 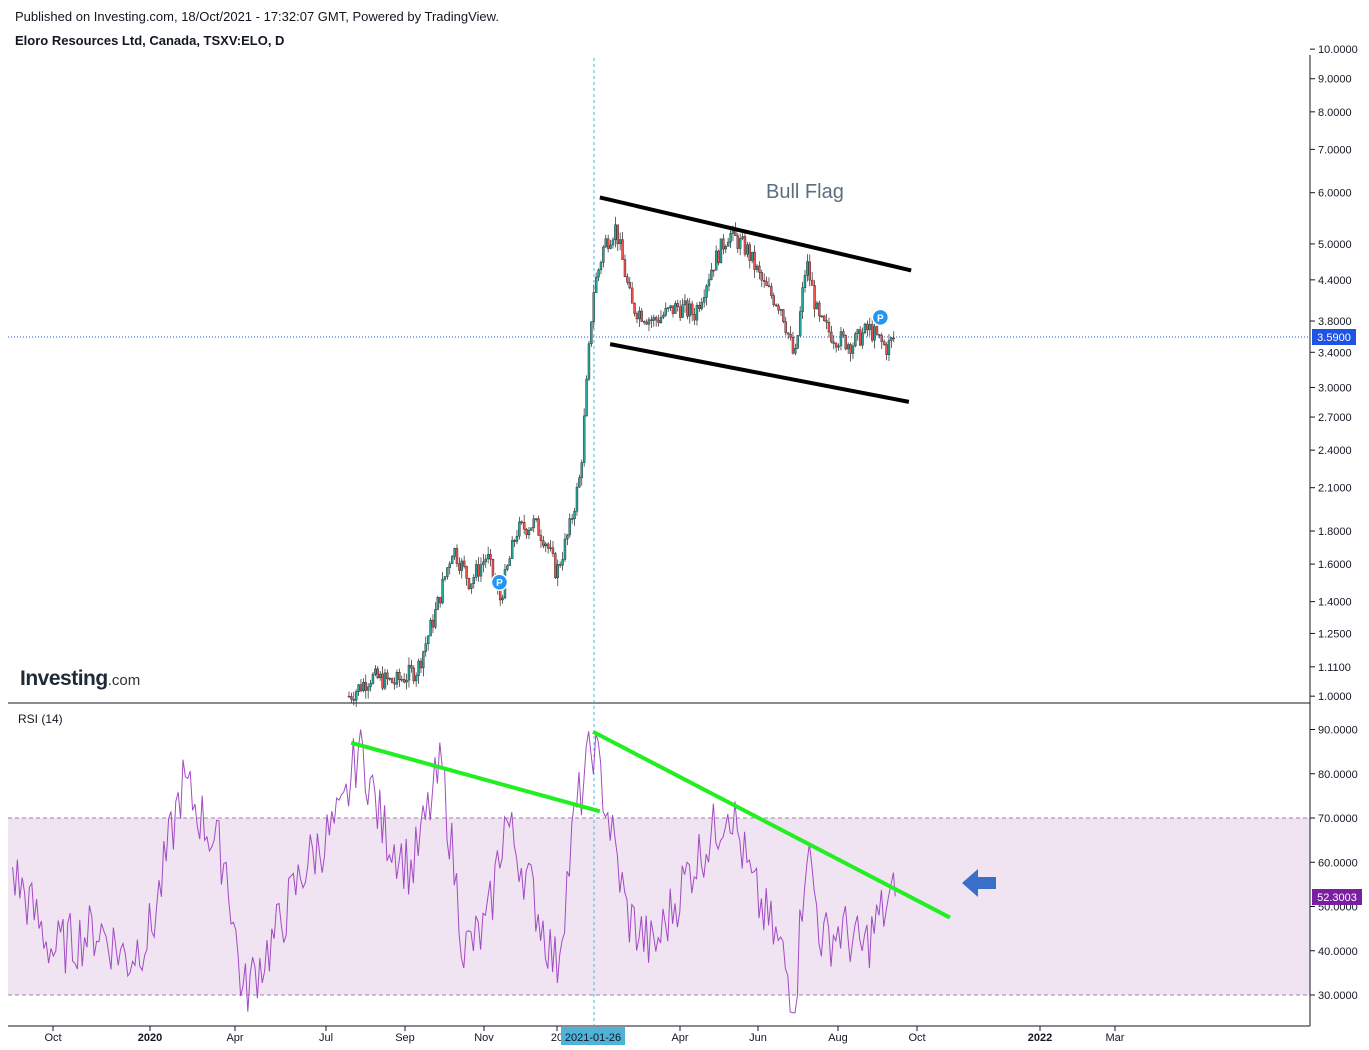 What do you see at coordinates (1115, 1038) in the screenshot?
I see `time-tick-label: Mar` at bounding box center [1115, 1038].